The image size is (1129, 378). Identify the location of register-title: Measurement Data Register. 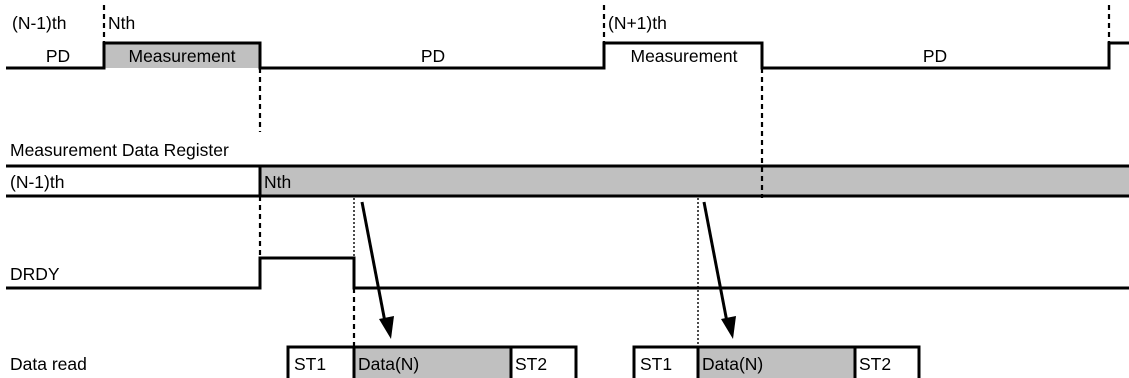
(119, 150).